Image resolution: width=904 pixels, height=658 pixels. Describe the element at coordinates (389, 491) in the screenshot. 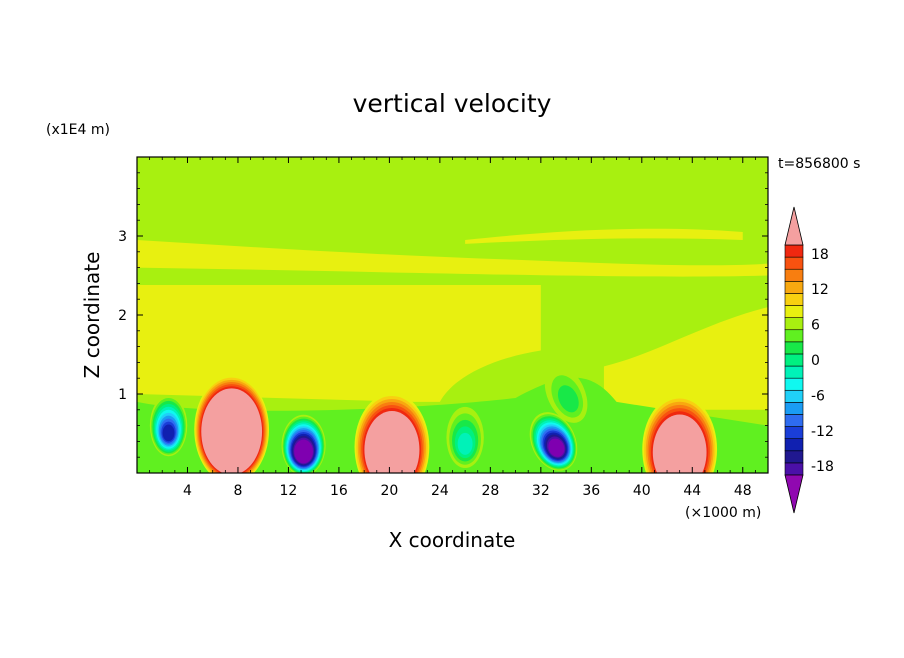

I see `x-tick-label: 20` at that location.